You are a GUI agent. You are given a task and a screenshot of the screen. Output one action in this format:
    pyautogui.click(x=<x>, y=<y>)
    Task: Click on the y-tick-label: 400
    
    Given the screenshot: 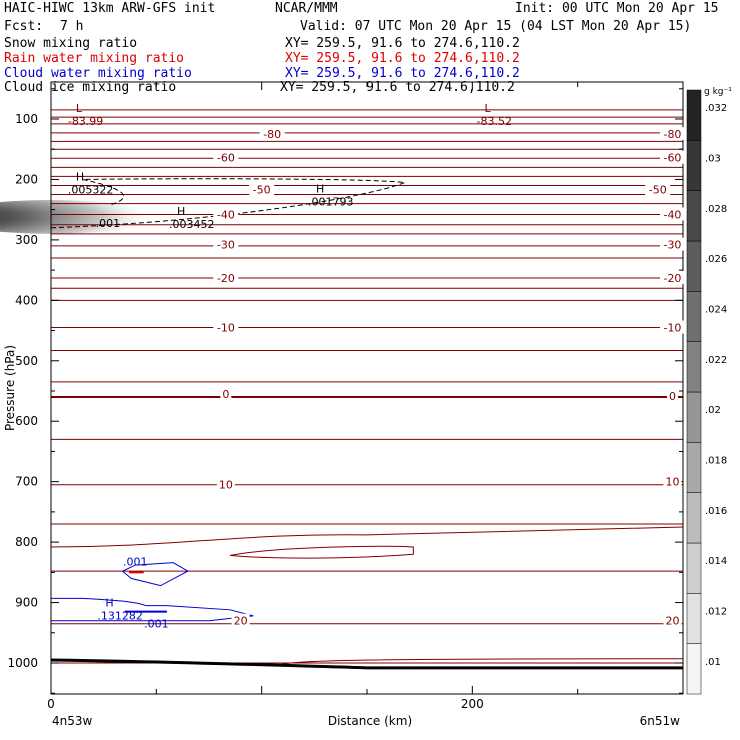 What is the action you would take?
    pyautogui.click(x=26, y=300)
    